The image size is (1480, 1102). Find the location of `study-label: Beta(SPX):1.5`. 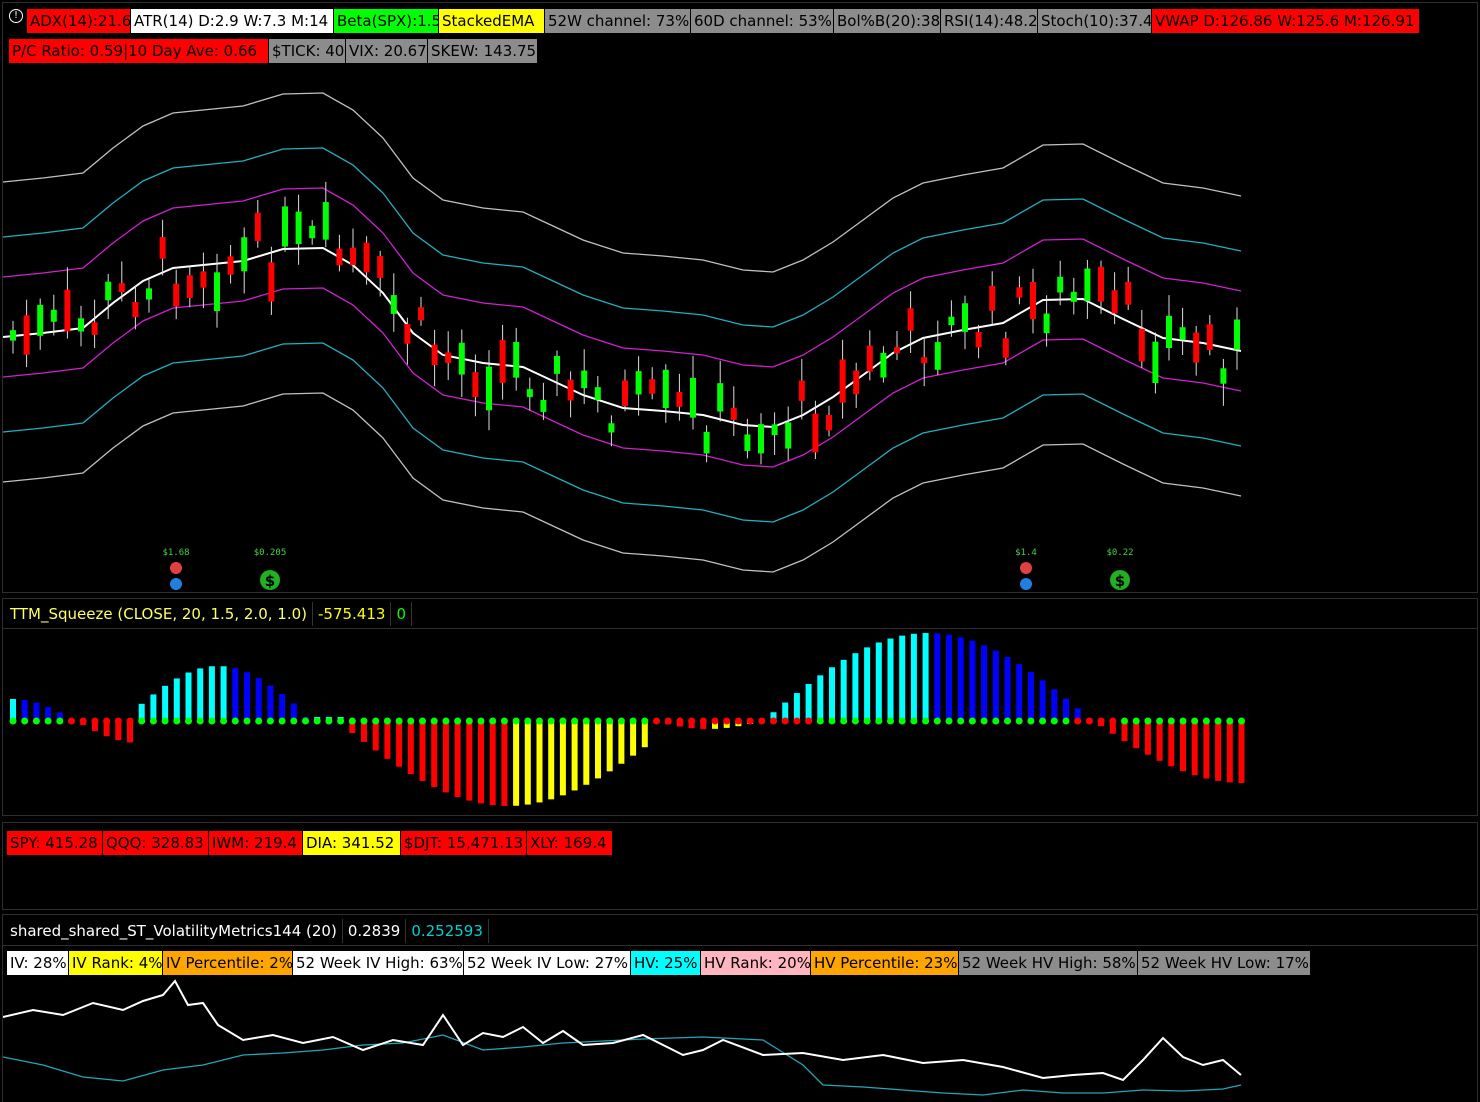

study-label: Beta(SPX):1.5 is located at coordinates (386, 21).